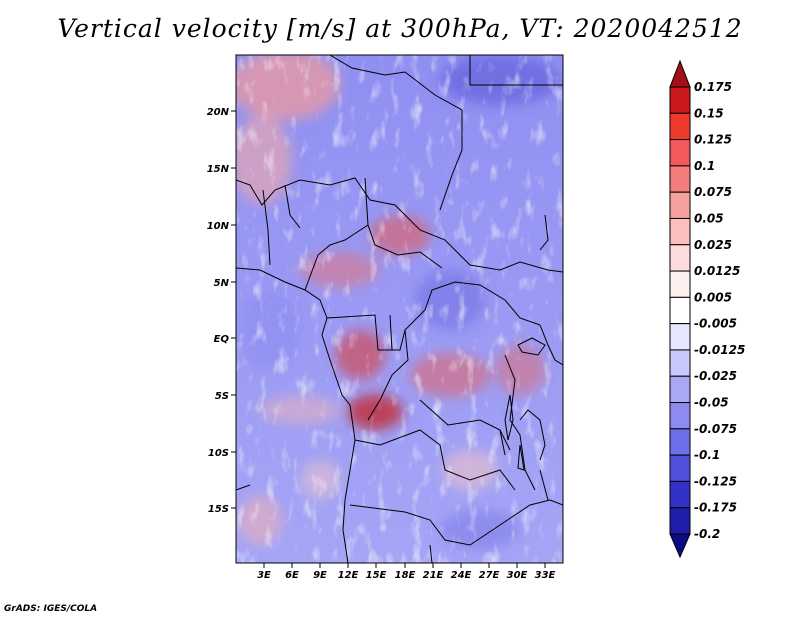  What do you see at coordinates (51, 609) in the screenshot?
I see `grads-credit: GrADS: IGES/COLA` at bounding box center [51, 609].